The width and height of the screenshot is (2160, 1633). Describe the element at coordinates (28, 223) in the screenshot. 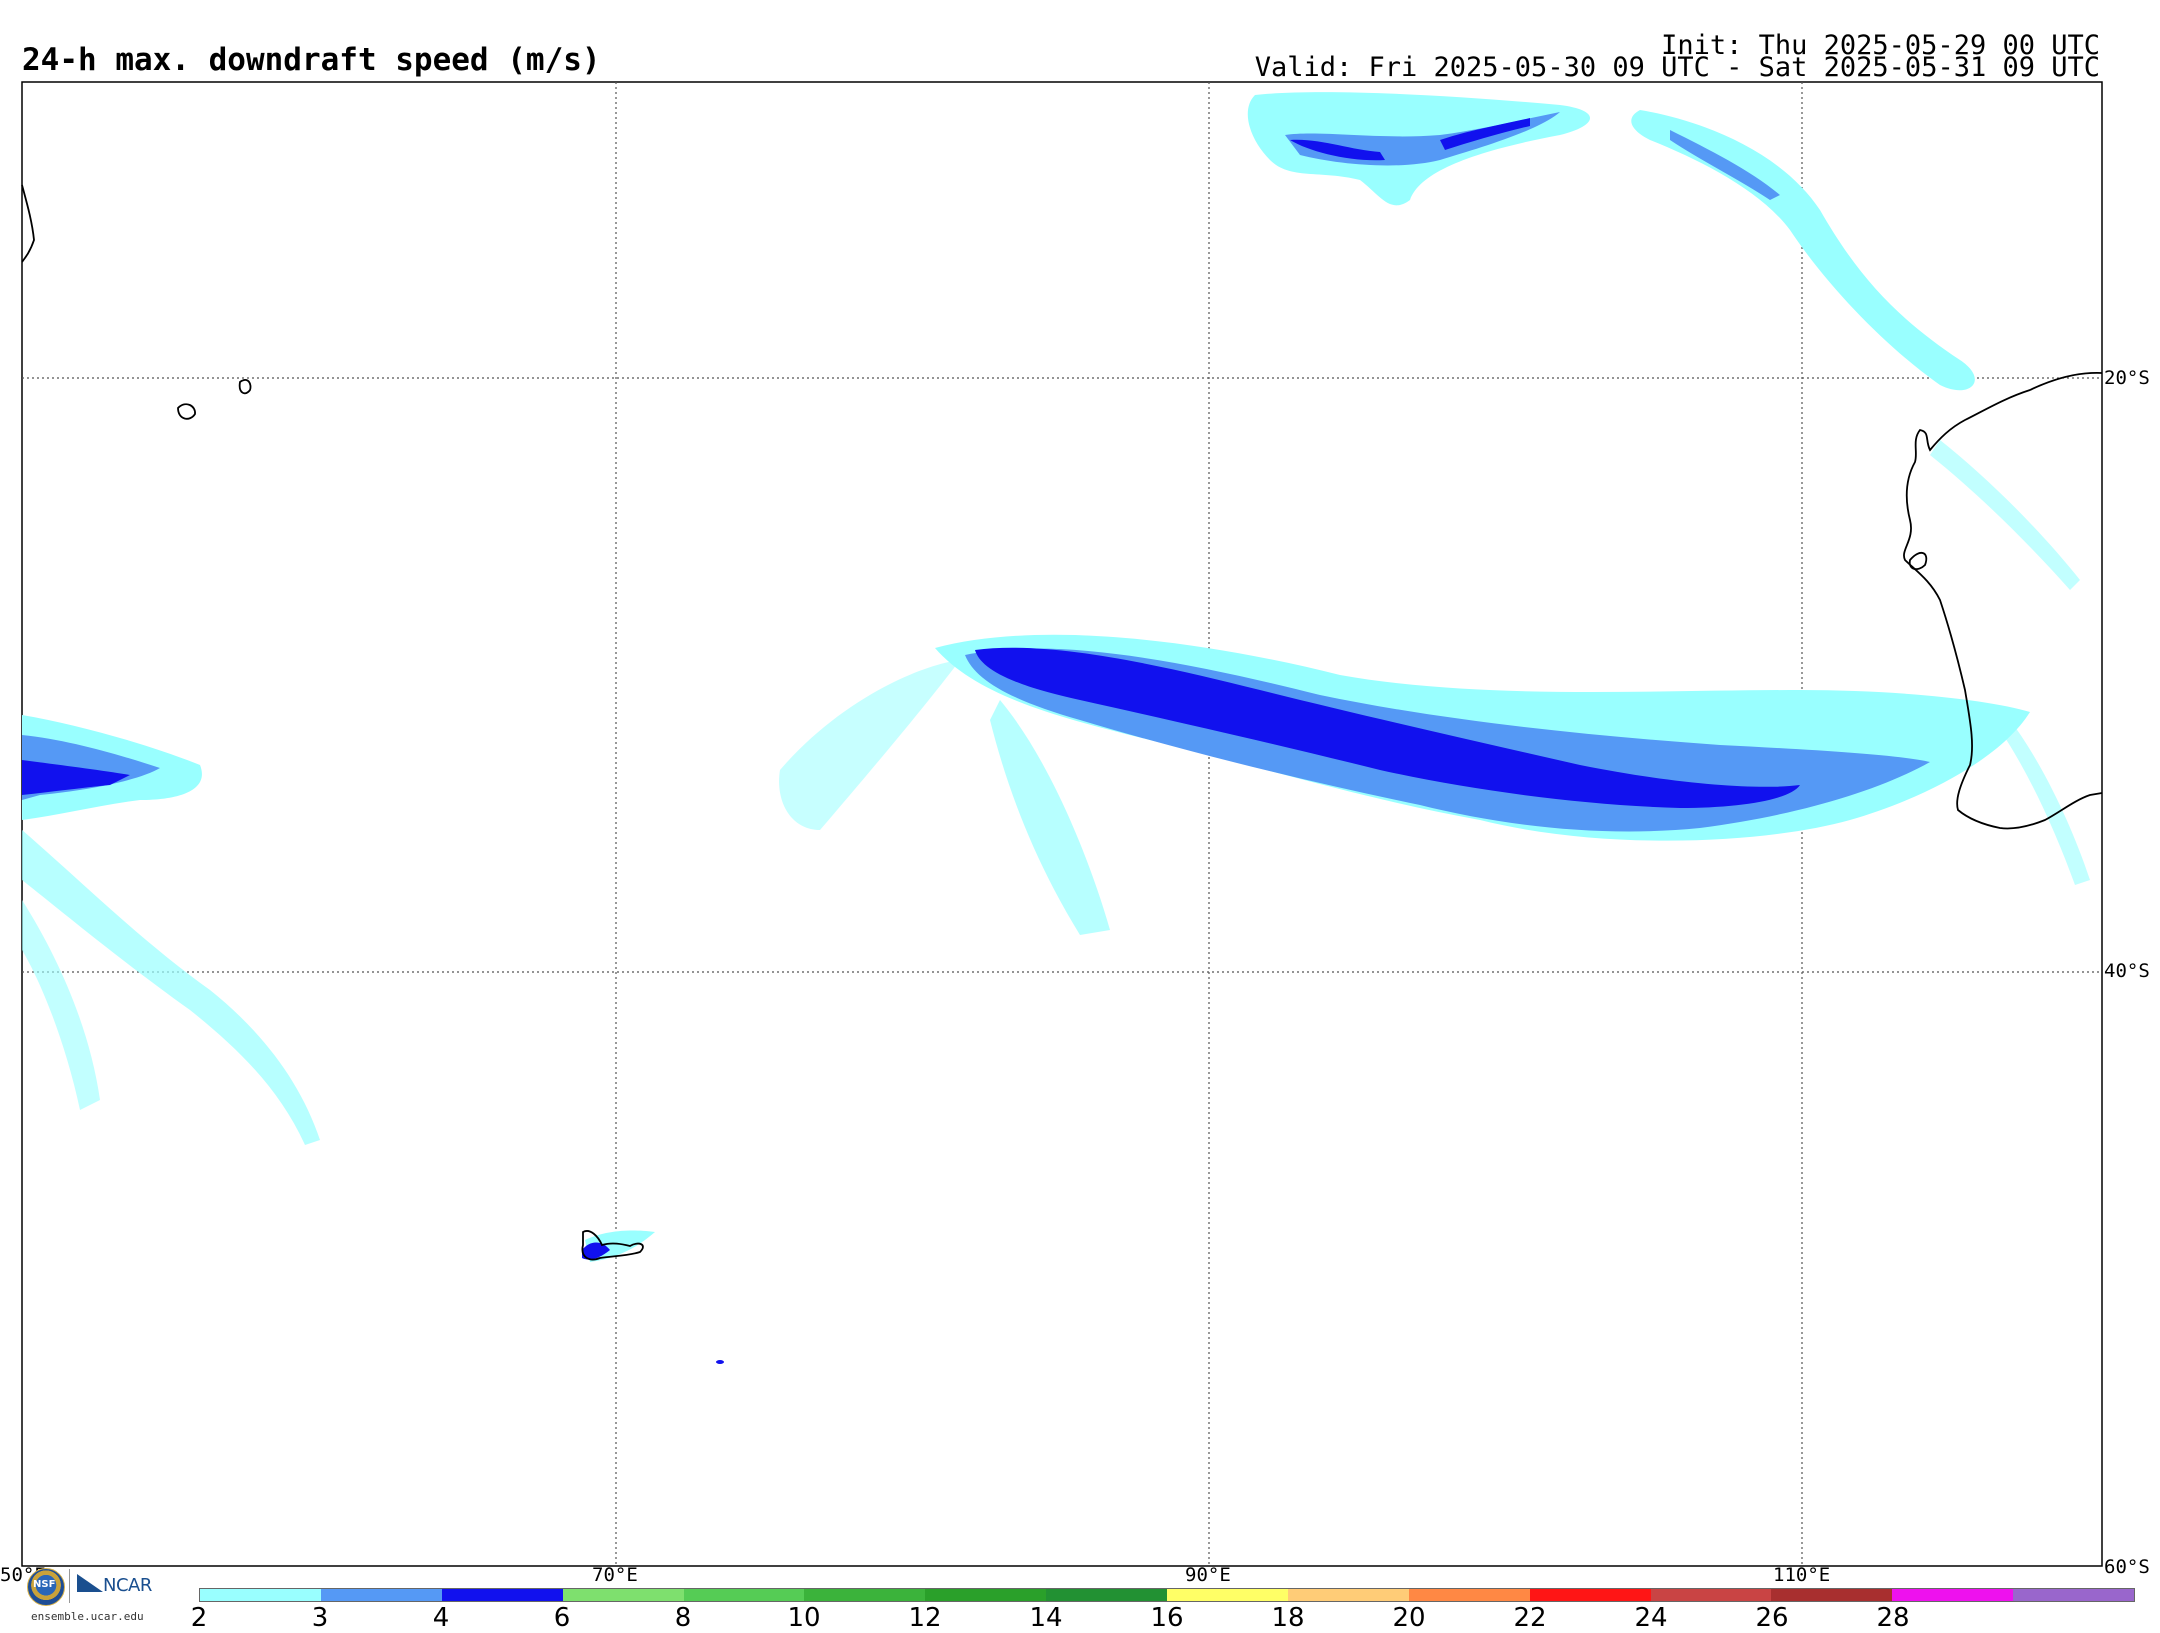

I see `coast-madagascar` at that location.